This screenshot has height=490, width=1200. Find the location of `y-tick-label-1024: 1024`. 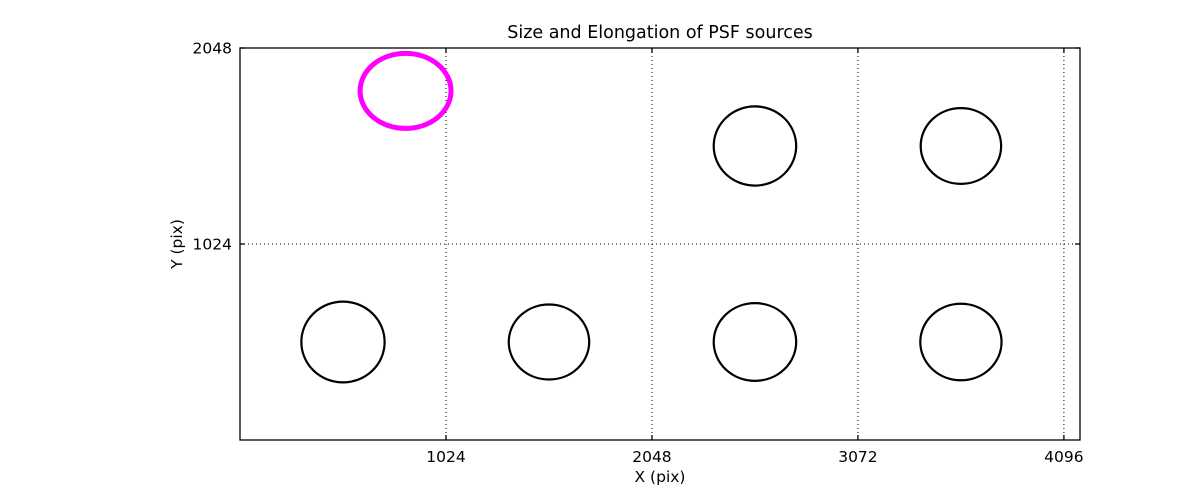

y-tick-label-1024: 1024 is located at coordinates (212, 245).